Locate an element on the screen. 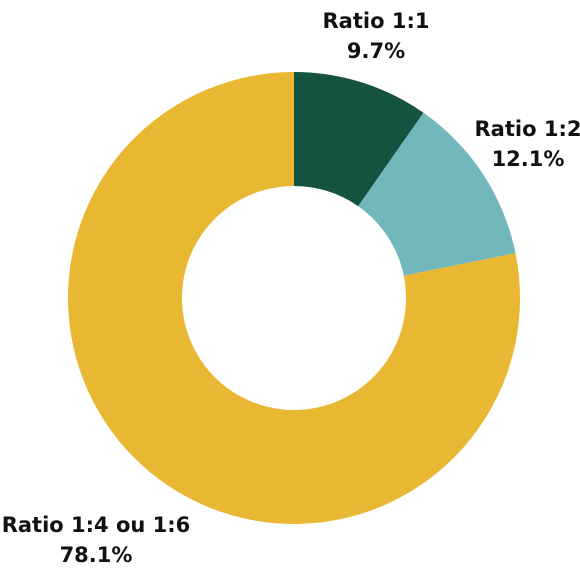 The height and width of the screenshot is (570, 580). slice-value-label: 12.1% is located at coordinates (528, 159).